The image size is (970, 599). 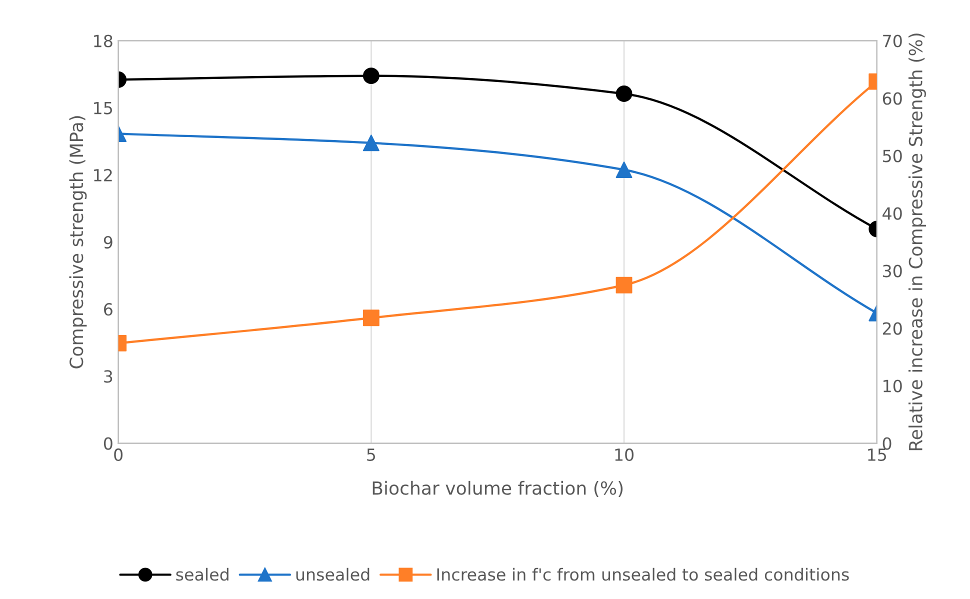 I want to click on y2-tick-label: 60, so click(x=892, y=98).